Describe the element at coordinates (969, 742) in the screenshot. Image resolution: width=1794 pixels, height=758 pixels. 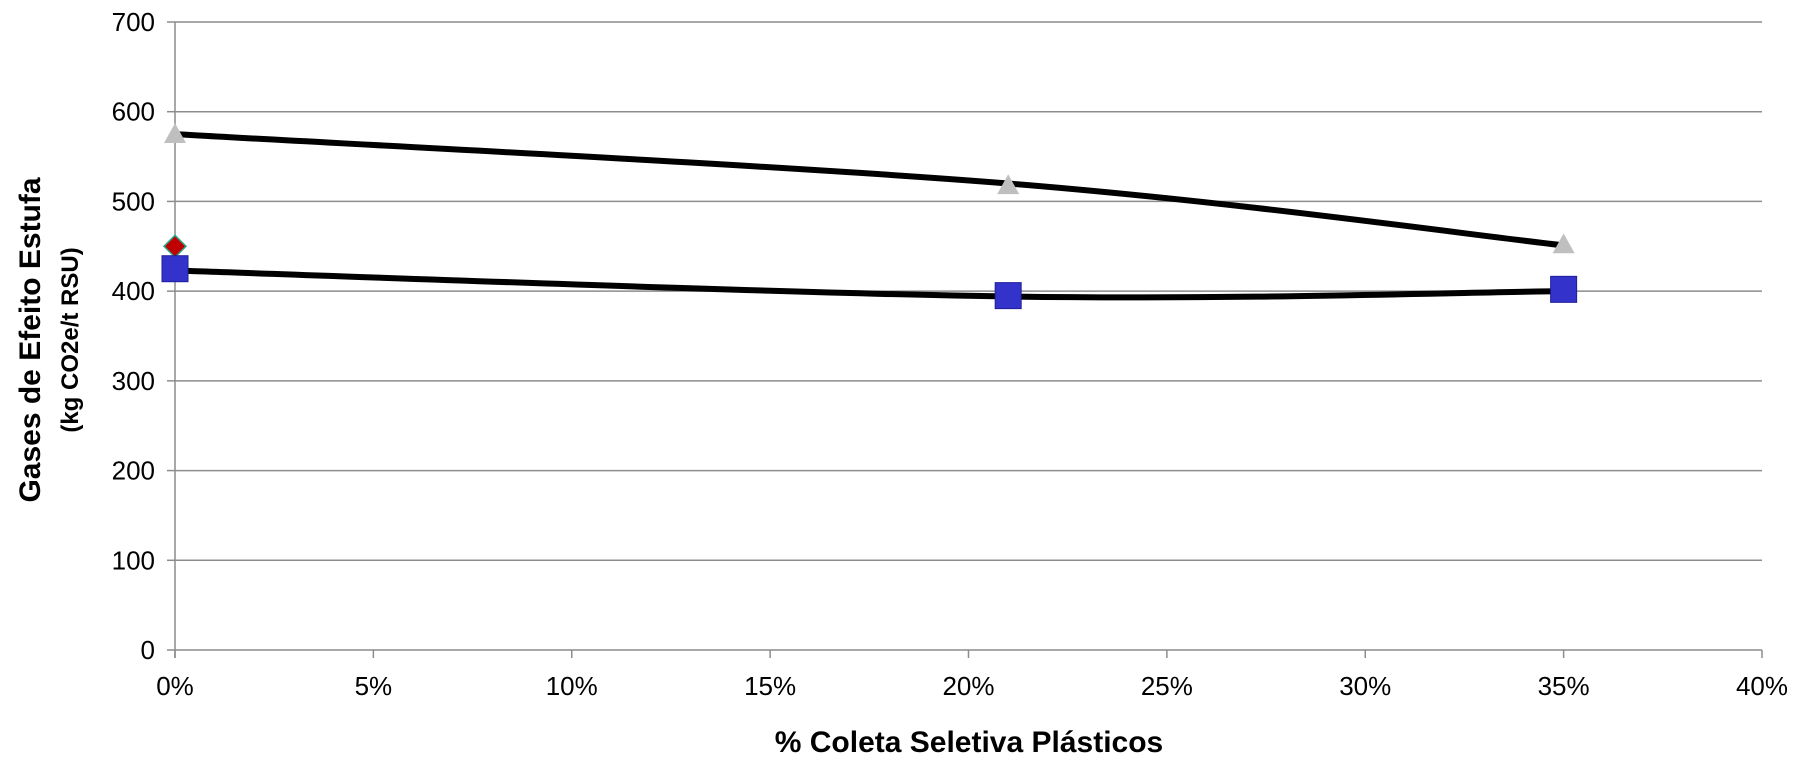
I see `x-axis-title: % Coleta Seletiva Plásticos` at that location.